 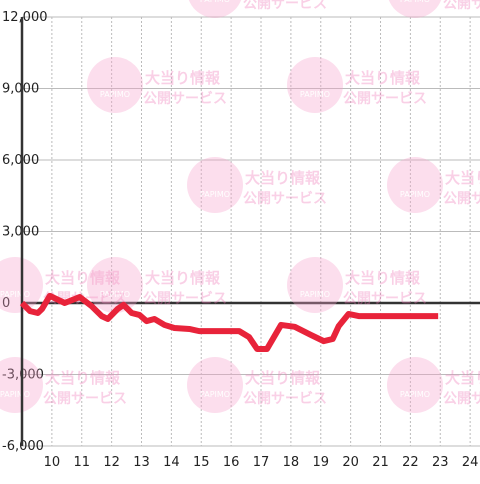 I want to click on x-tick-label: 13, so click(x=141, y=462).